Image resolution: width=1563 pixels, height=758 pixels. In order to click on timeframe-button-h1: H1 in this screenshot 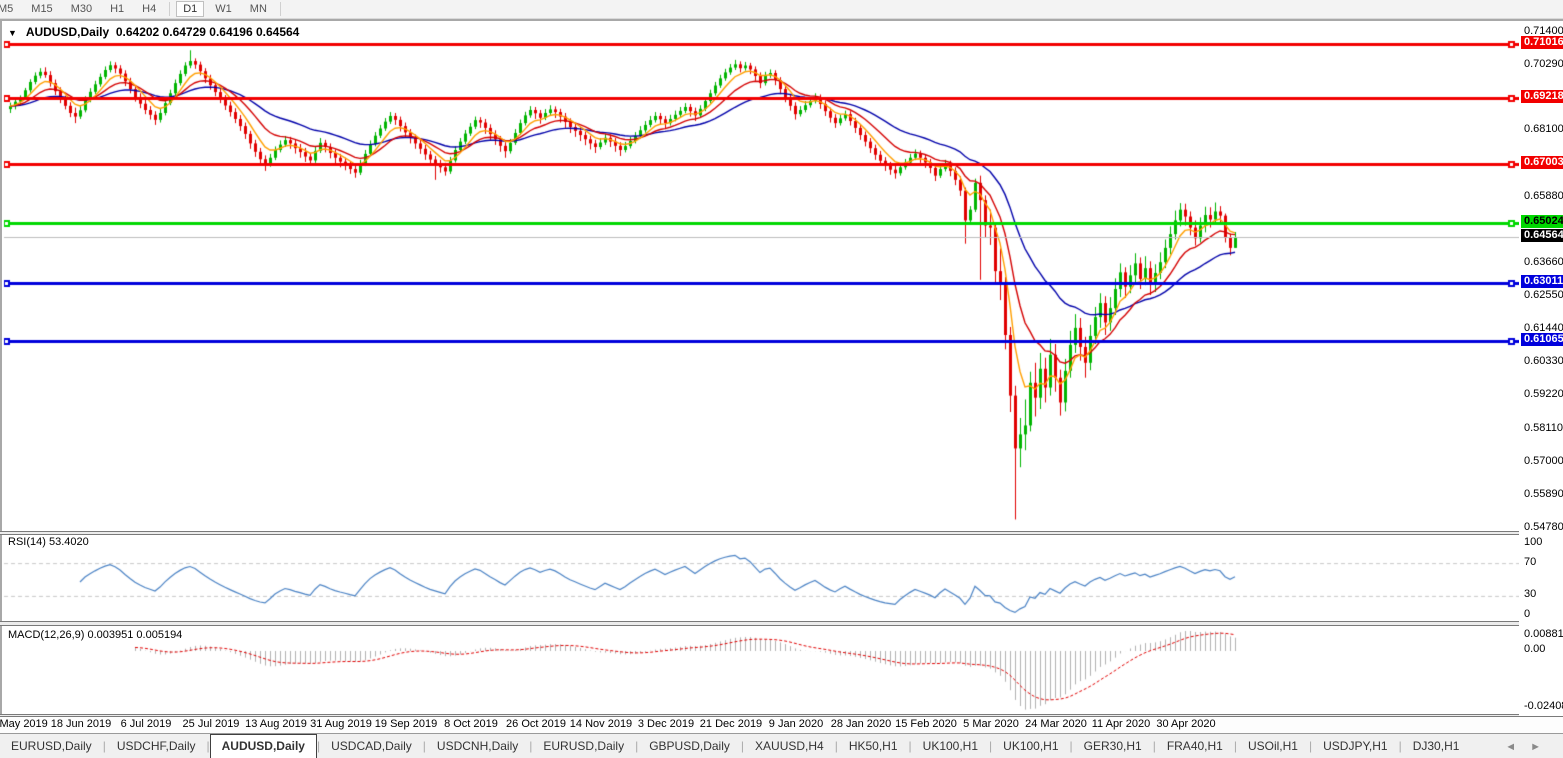, I will do `click(117, 9)`.